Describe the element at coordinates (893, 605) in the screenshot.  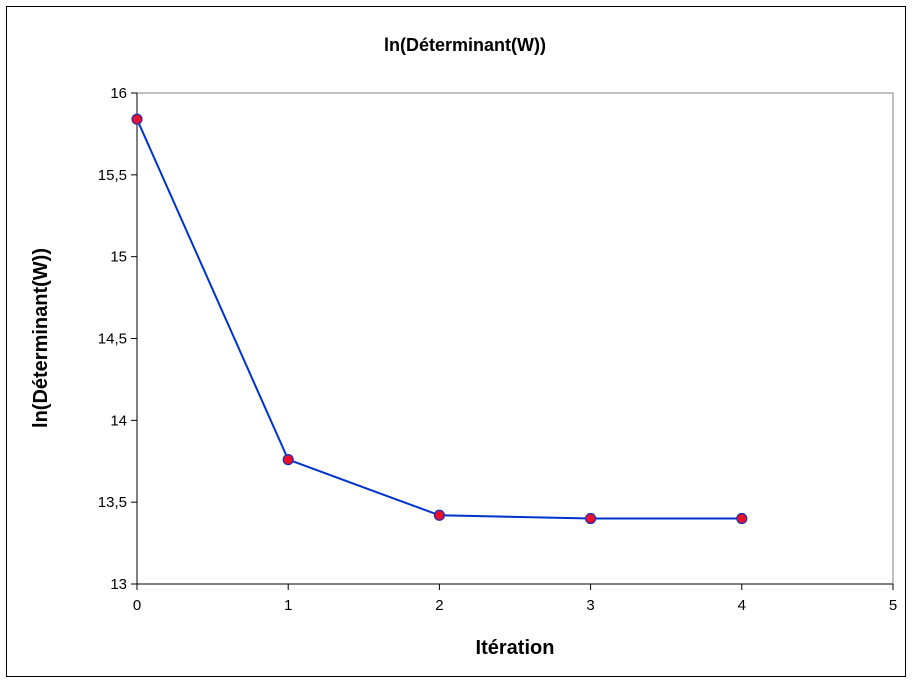
I see `x-tick-label: 5` at that location.